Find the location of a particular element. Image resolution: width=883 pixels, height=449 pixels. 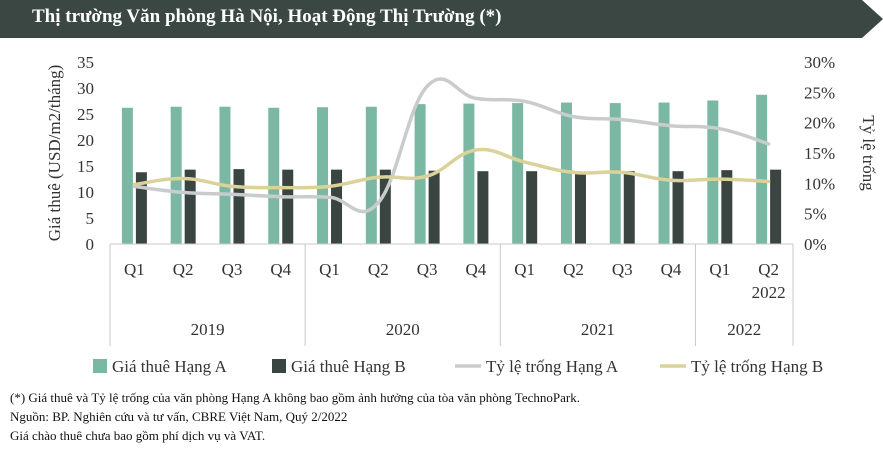

y-tick-label: 0 is located at coordinates (90, 244).